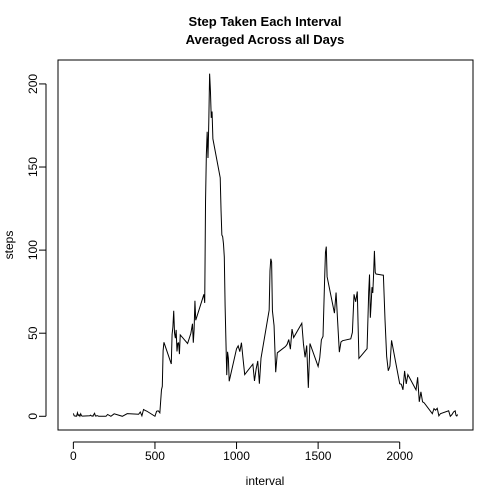 This screenshot has width=504, height=504. What do you see at coordinates (265, 39) in the screenshot?
I see `chart-subtitle: Averaged Across all Days` at bounding box center [265, 39].